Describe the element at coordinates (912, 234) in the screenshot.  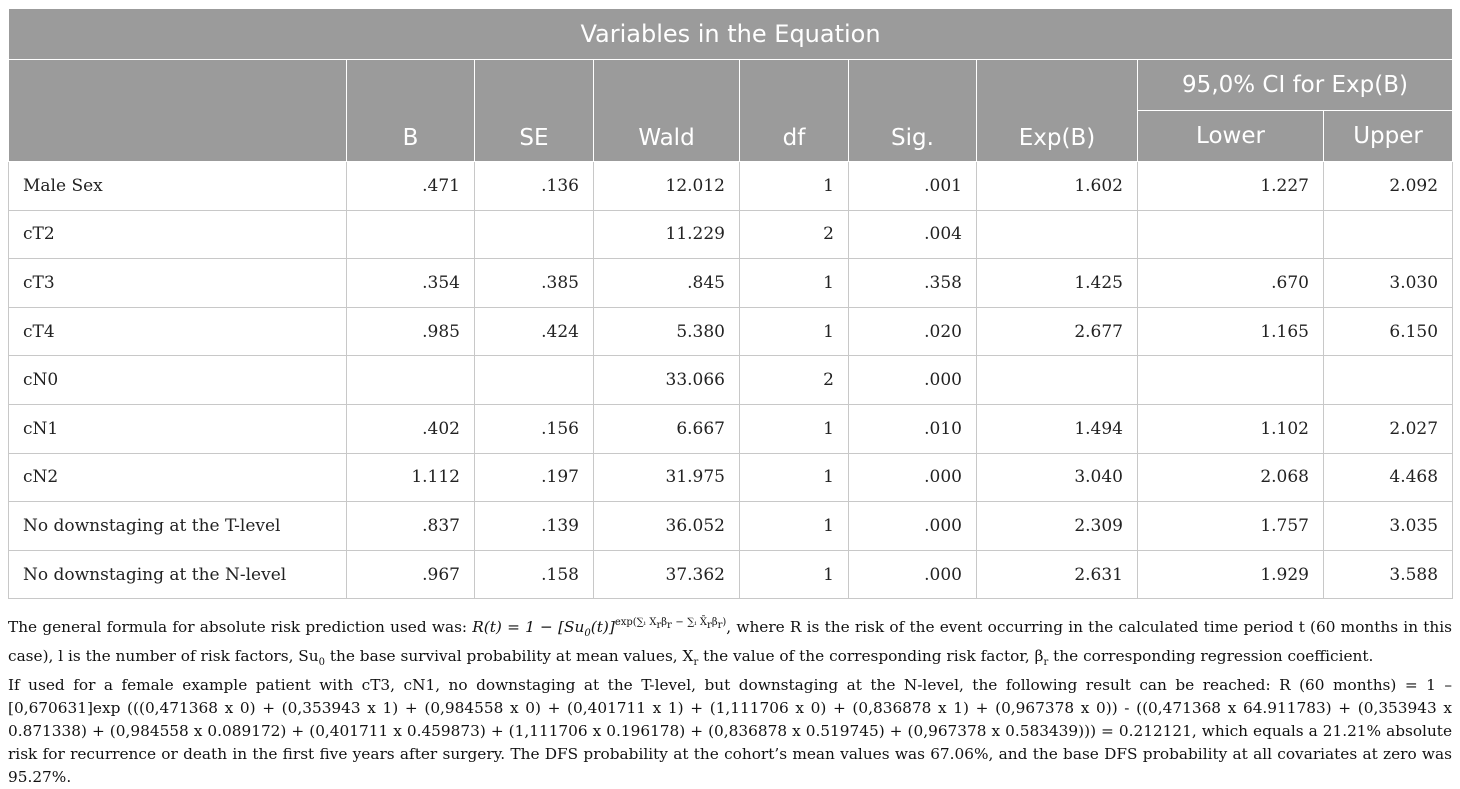
I see `cell-sig: .004` at that location.